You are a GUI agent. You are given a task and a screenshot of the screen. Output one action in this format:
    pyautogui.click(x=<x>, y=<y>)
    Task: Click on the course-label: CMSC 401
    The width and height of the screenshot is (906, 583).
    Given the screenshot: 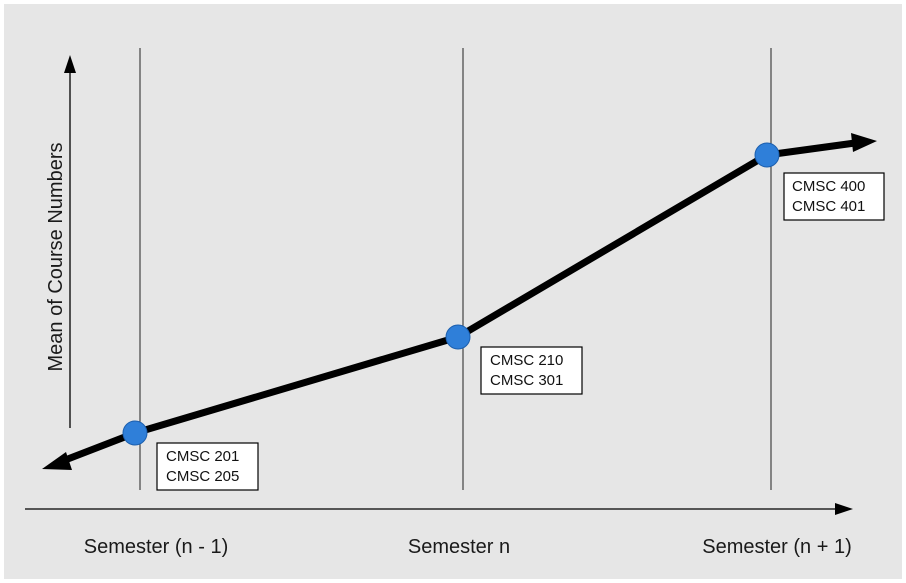 What is the action you would take?
    pyautogui.click(x=828, y=206)
    